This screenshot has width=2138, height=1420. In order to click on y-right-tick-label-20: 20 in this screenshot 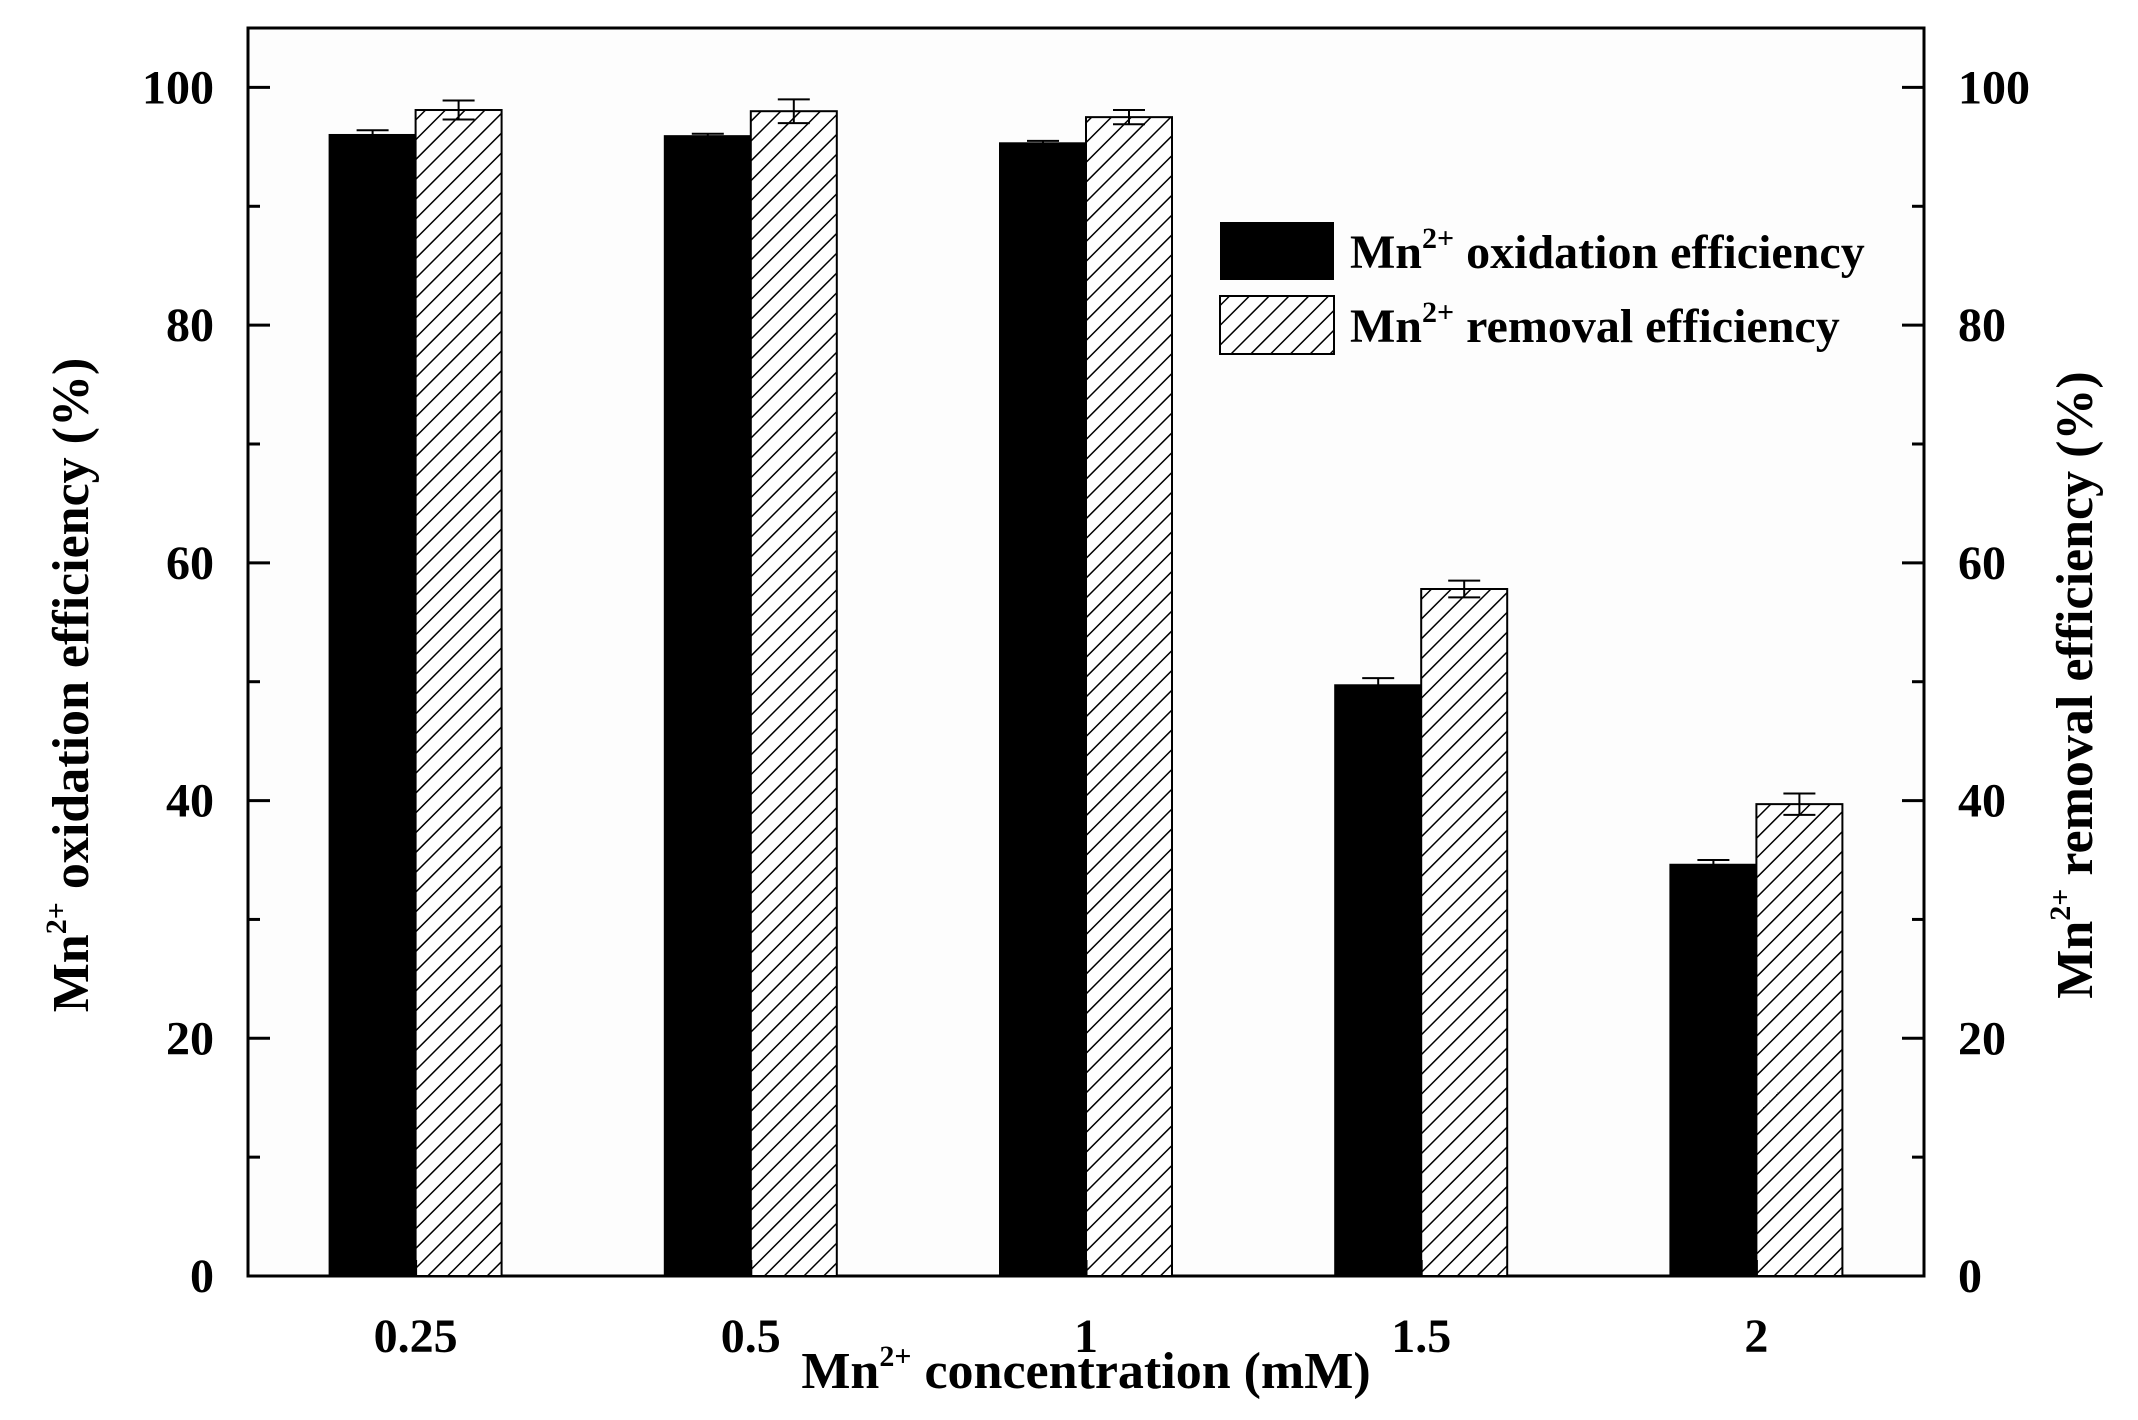, I will do `click(1982, 1038)`.